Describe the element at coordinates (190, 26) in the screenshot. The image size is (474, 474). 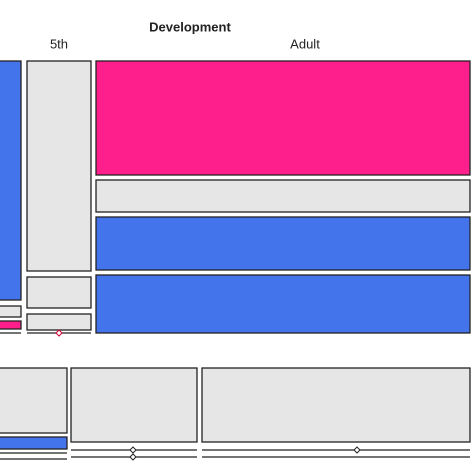
I see `chart-title: Development` at that location.